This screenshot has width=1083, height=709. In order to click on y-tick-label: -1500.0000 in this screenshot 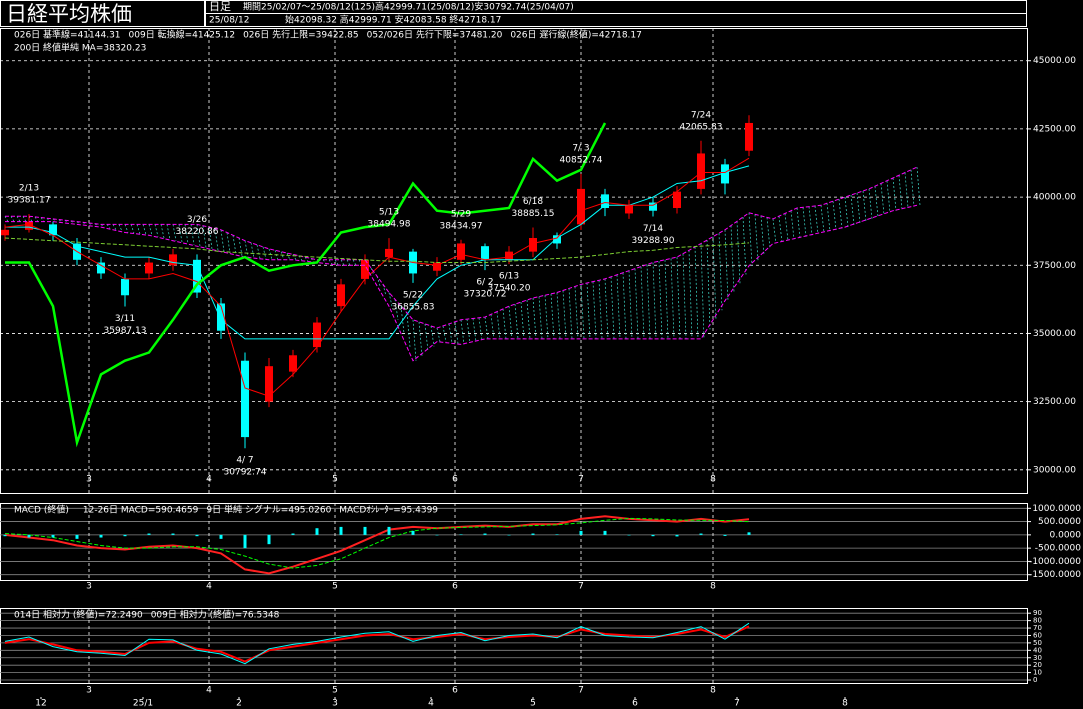, I will do `click(1055, 575)`.